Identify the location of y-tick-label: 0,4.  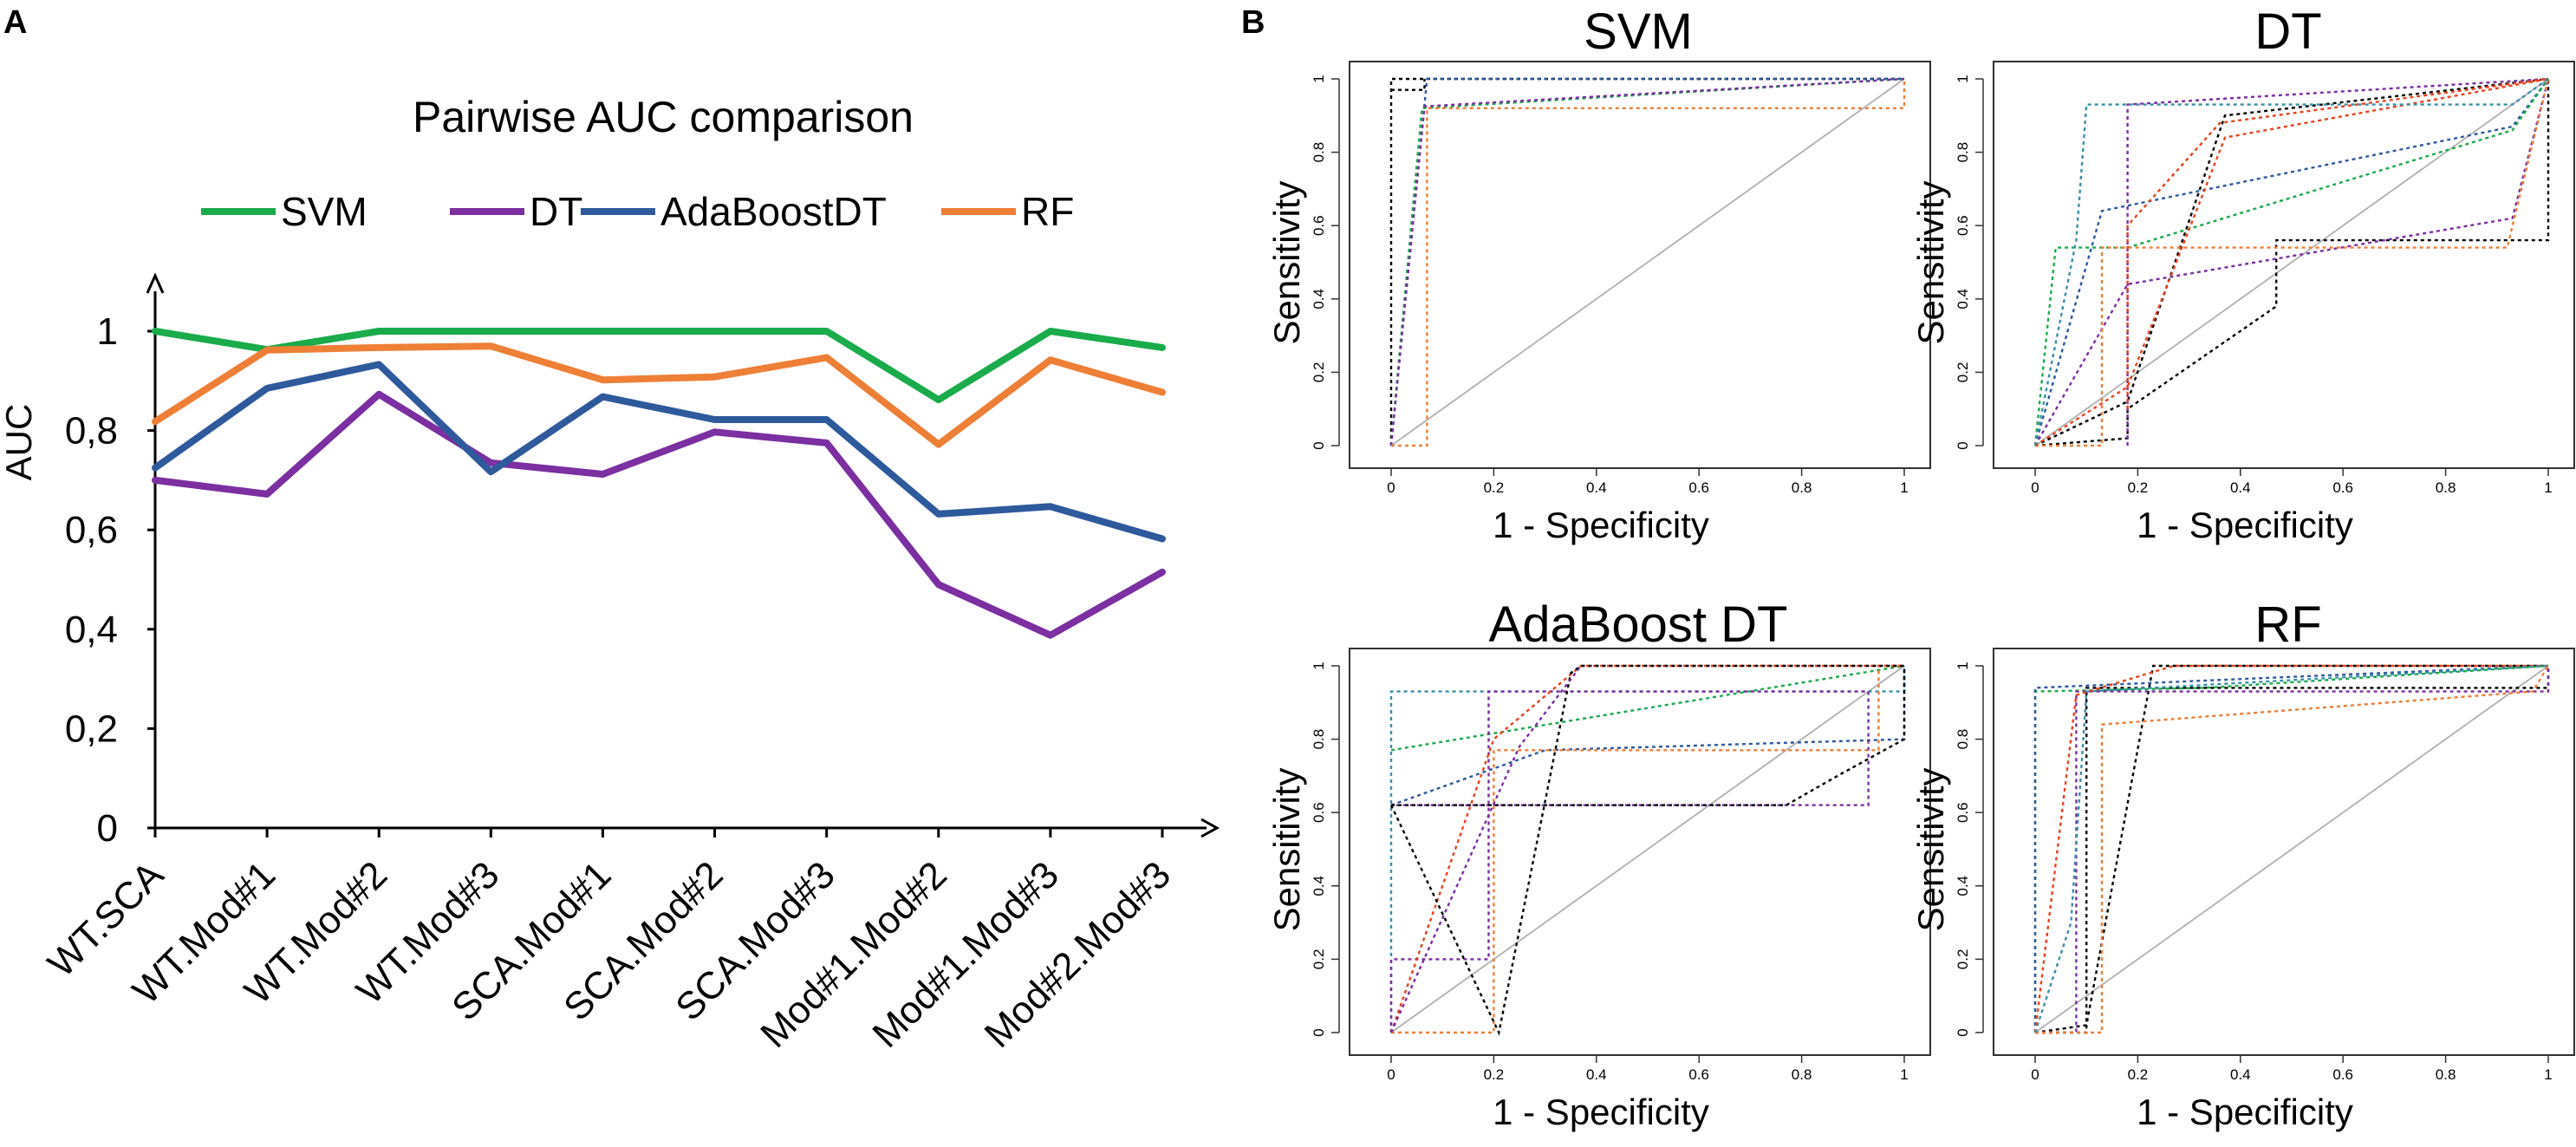
(91, 630).